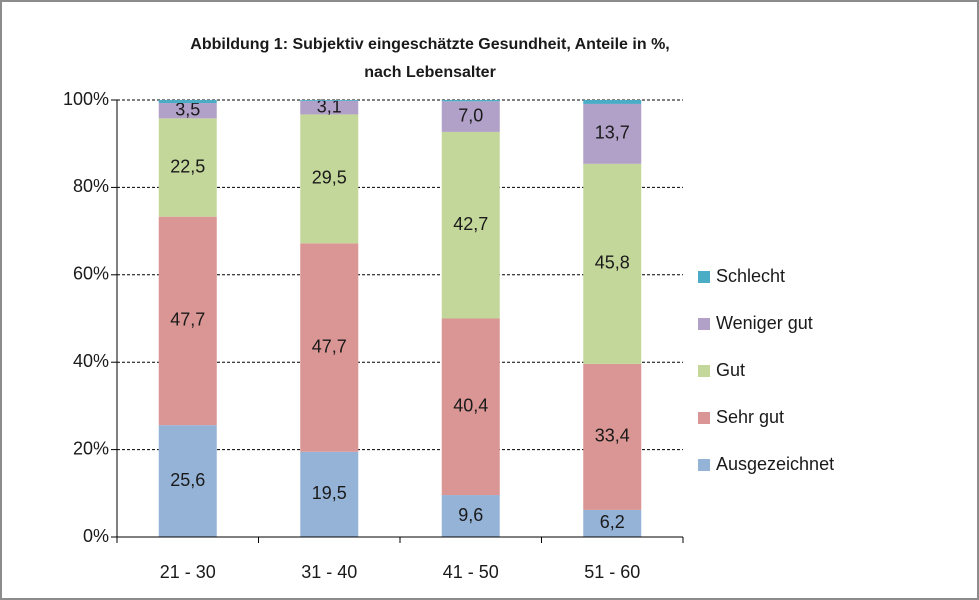 The image size is (979, 600). What do you see at coordinates (471, 572) in the screenshot?
I see `x-tick-label: 41 - 50` at bounding box center [471, 572].